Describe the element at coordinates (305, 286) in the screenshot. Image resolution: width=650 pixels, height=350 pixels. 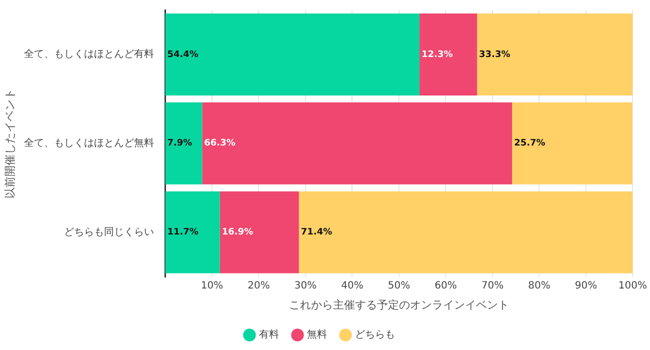
I see `x-tick-label: 30%` at that location.